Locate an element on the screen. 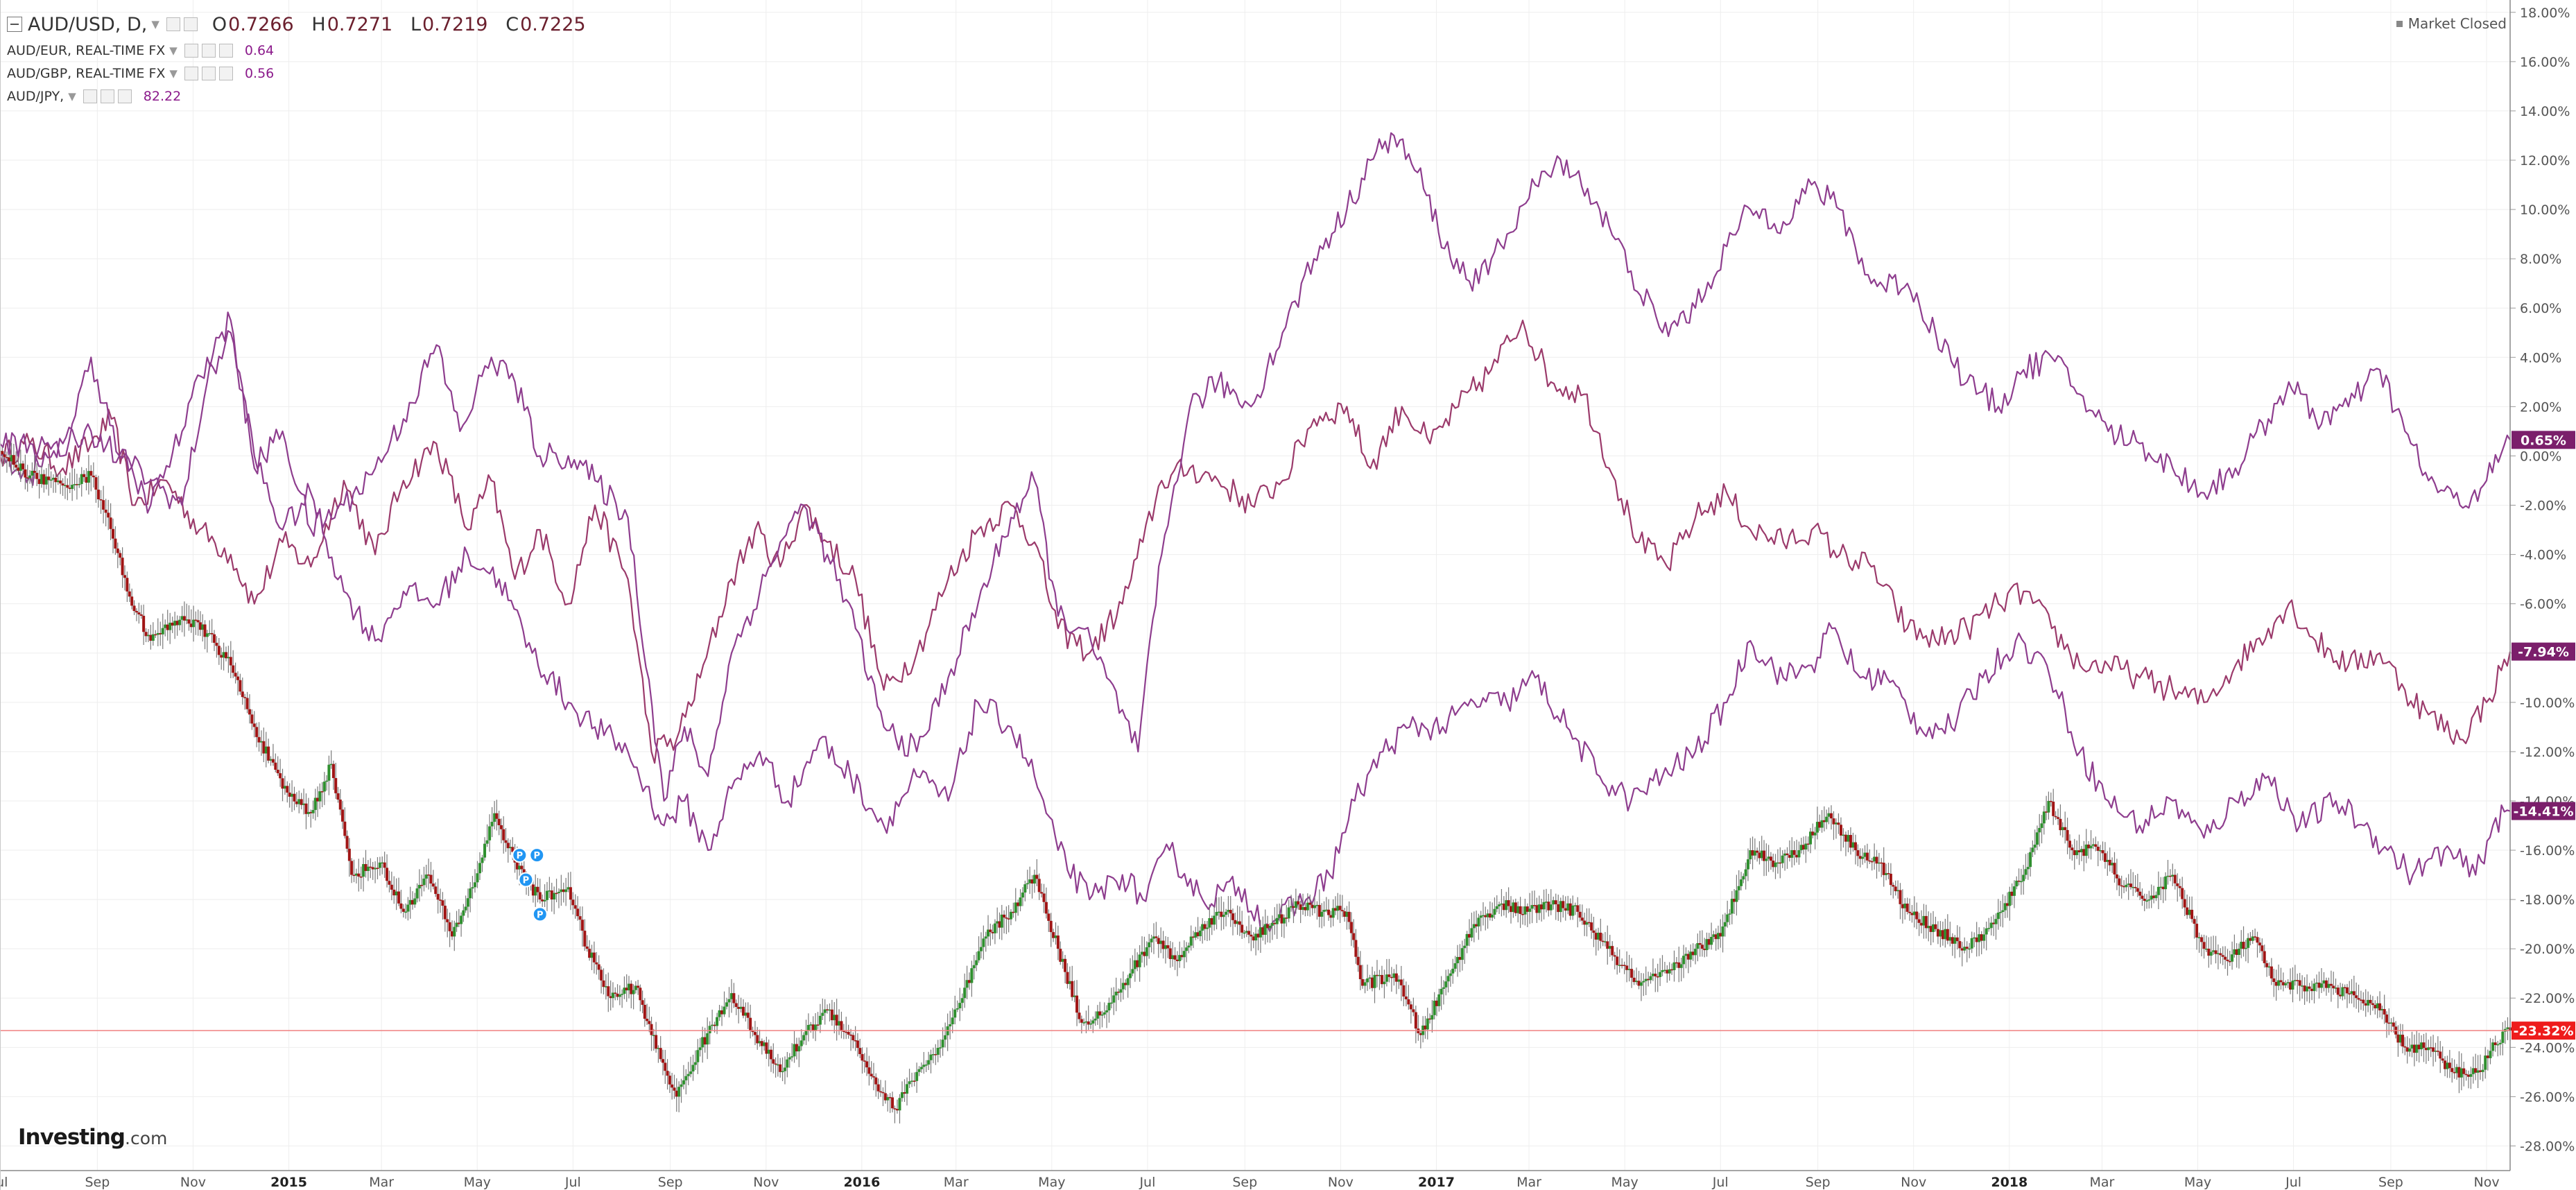 Image resolution: width=2576 pixels, height=1190 pixels. x-tick-label: Mar is located at coordinates (381, 1182).